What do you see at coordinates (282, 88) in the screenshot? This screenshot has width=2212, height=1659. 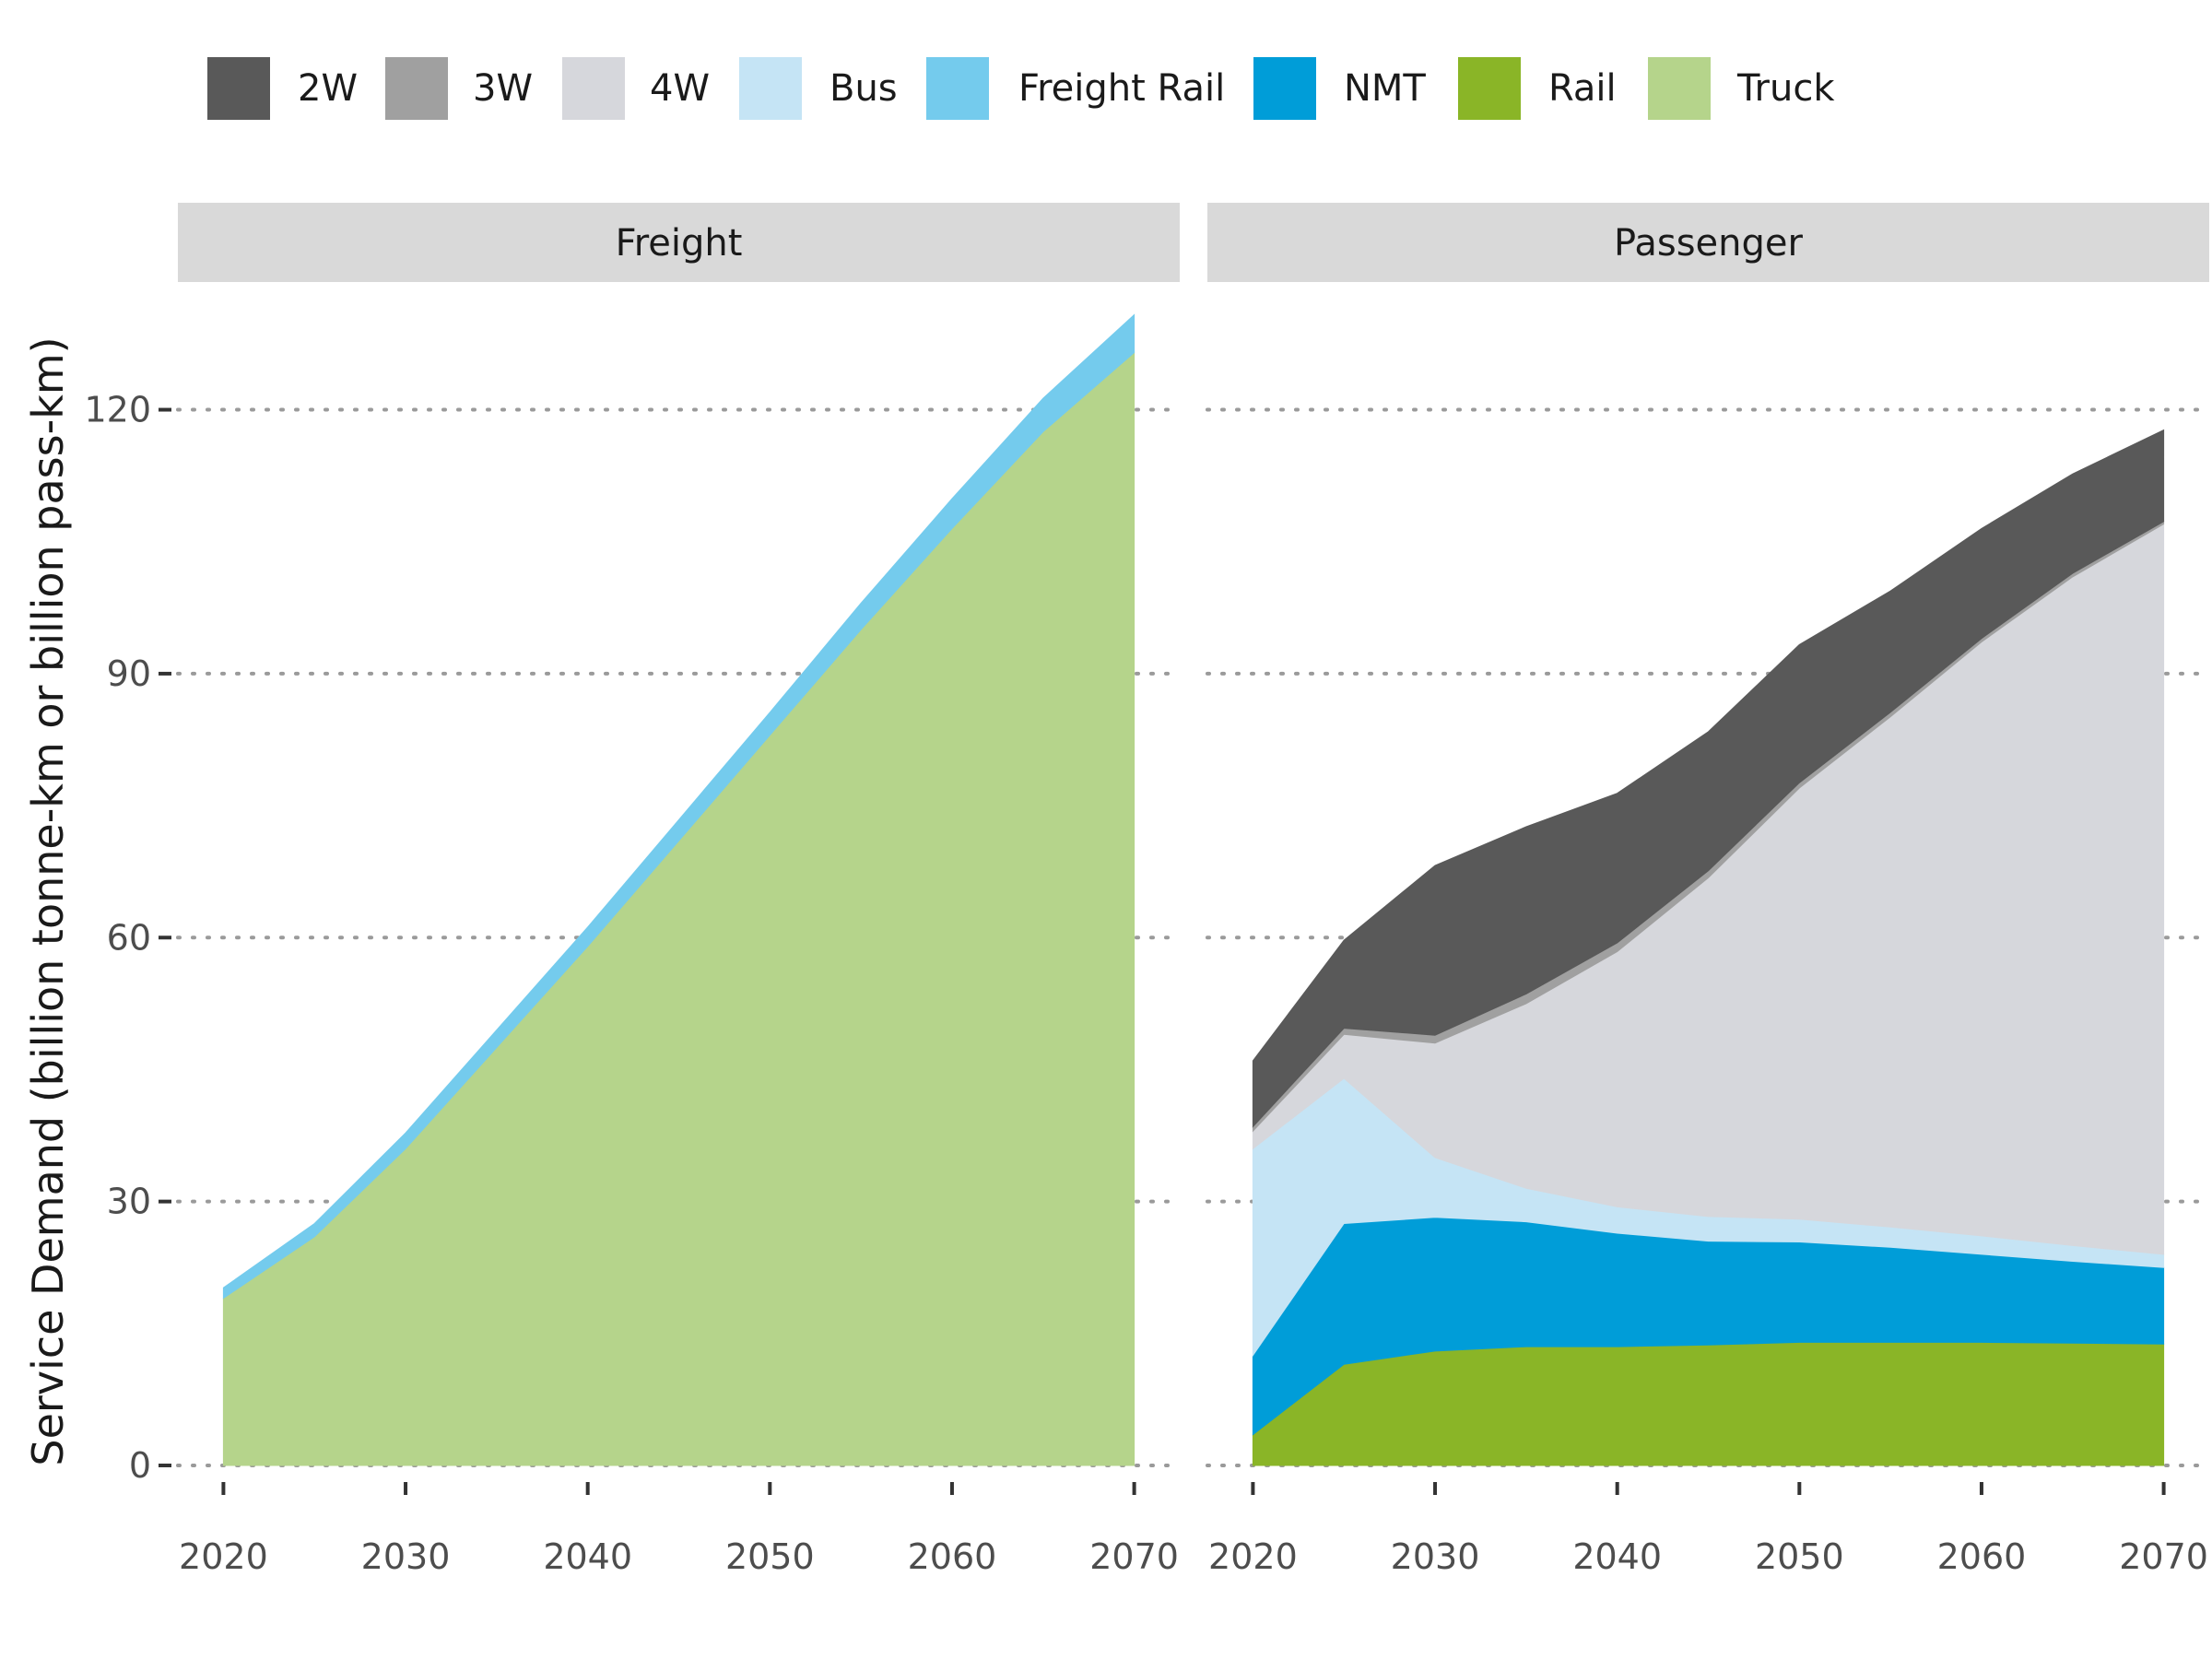 I see `legend-item-2w: 2W` at bounding box center [282, 88].